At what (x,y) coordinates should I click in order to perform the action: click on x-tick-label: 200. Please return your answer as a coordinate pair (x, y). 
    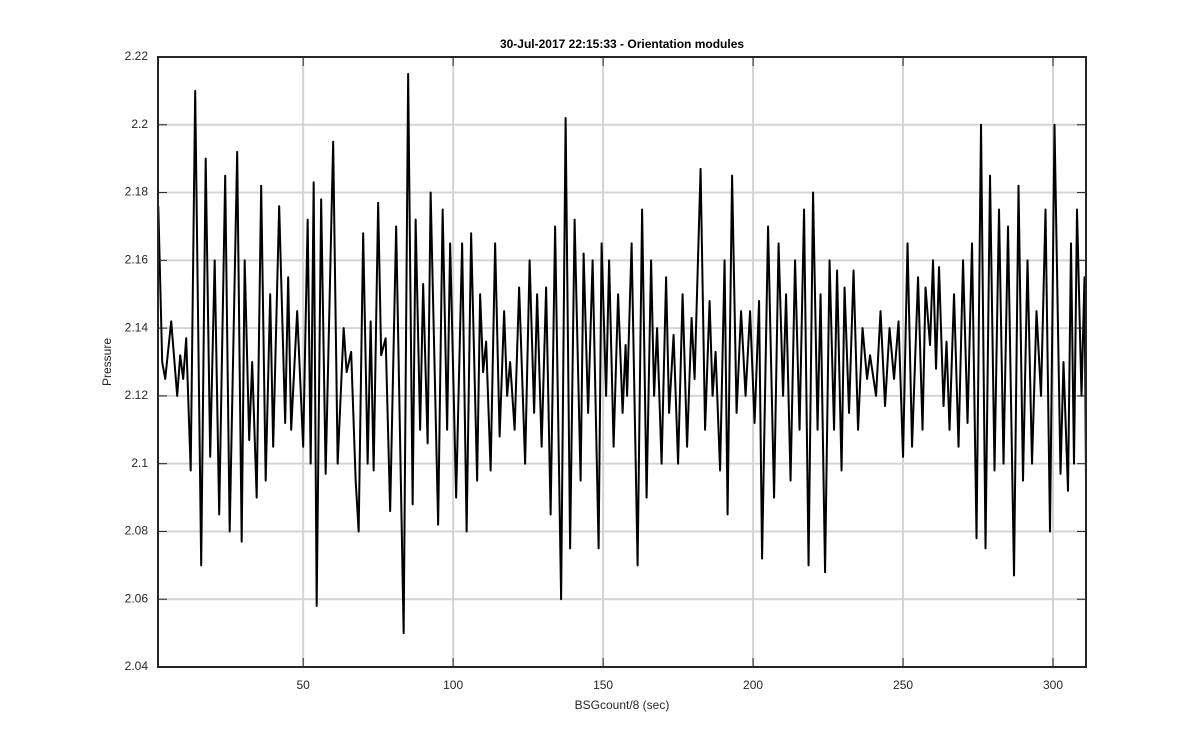
    Looking at the image, I should click on (753, 685).